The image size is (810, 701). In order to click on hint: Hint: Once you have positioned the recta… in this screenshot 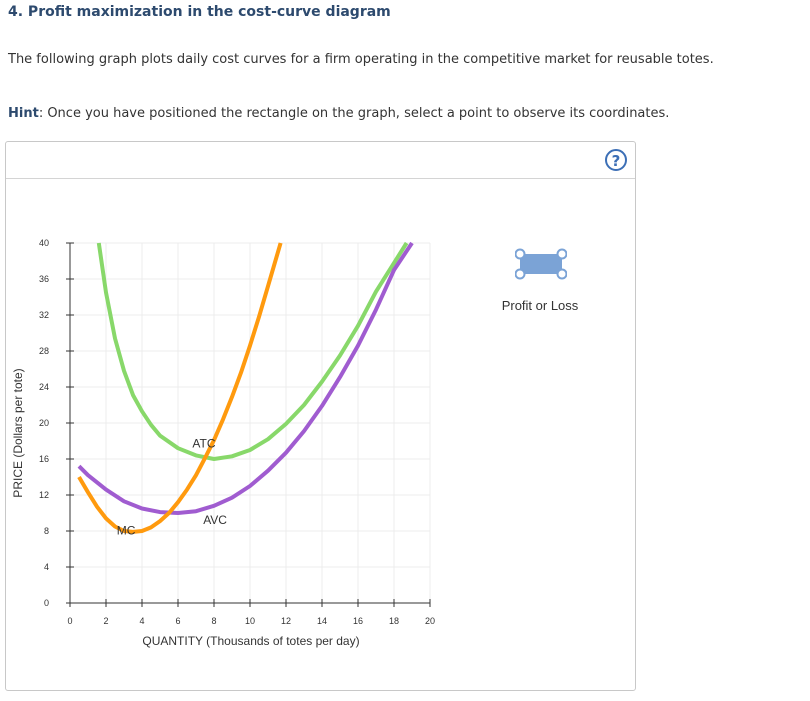, I will do `click(338, 113)`.